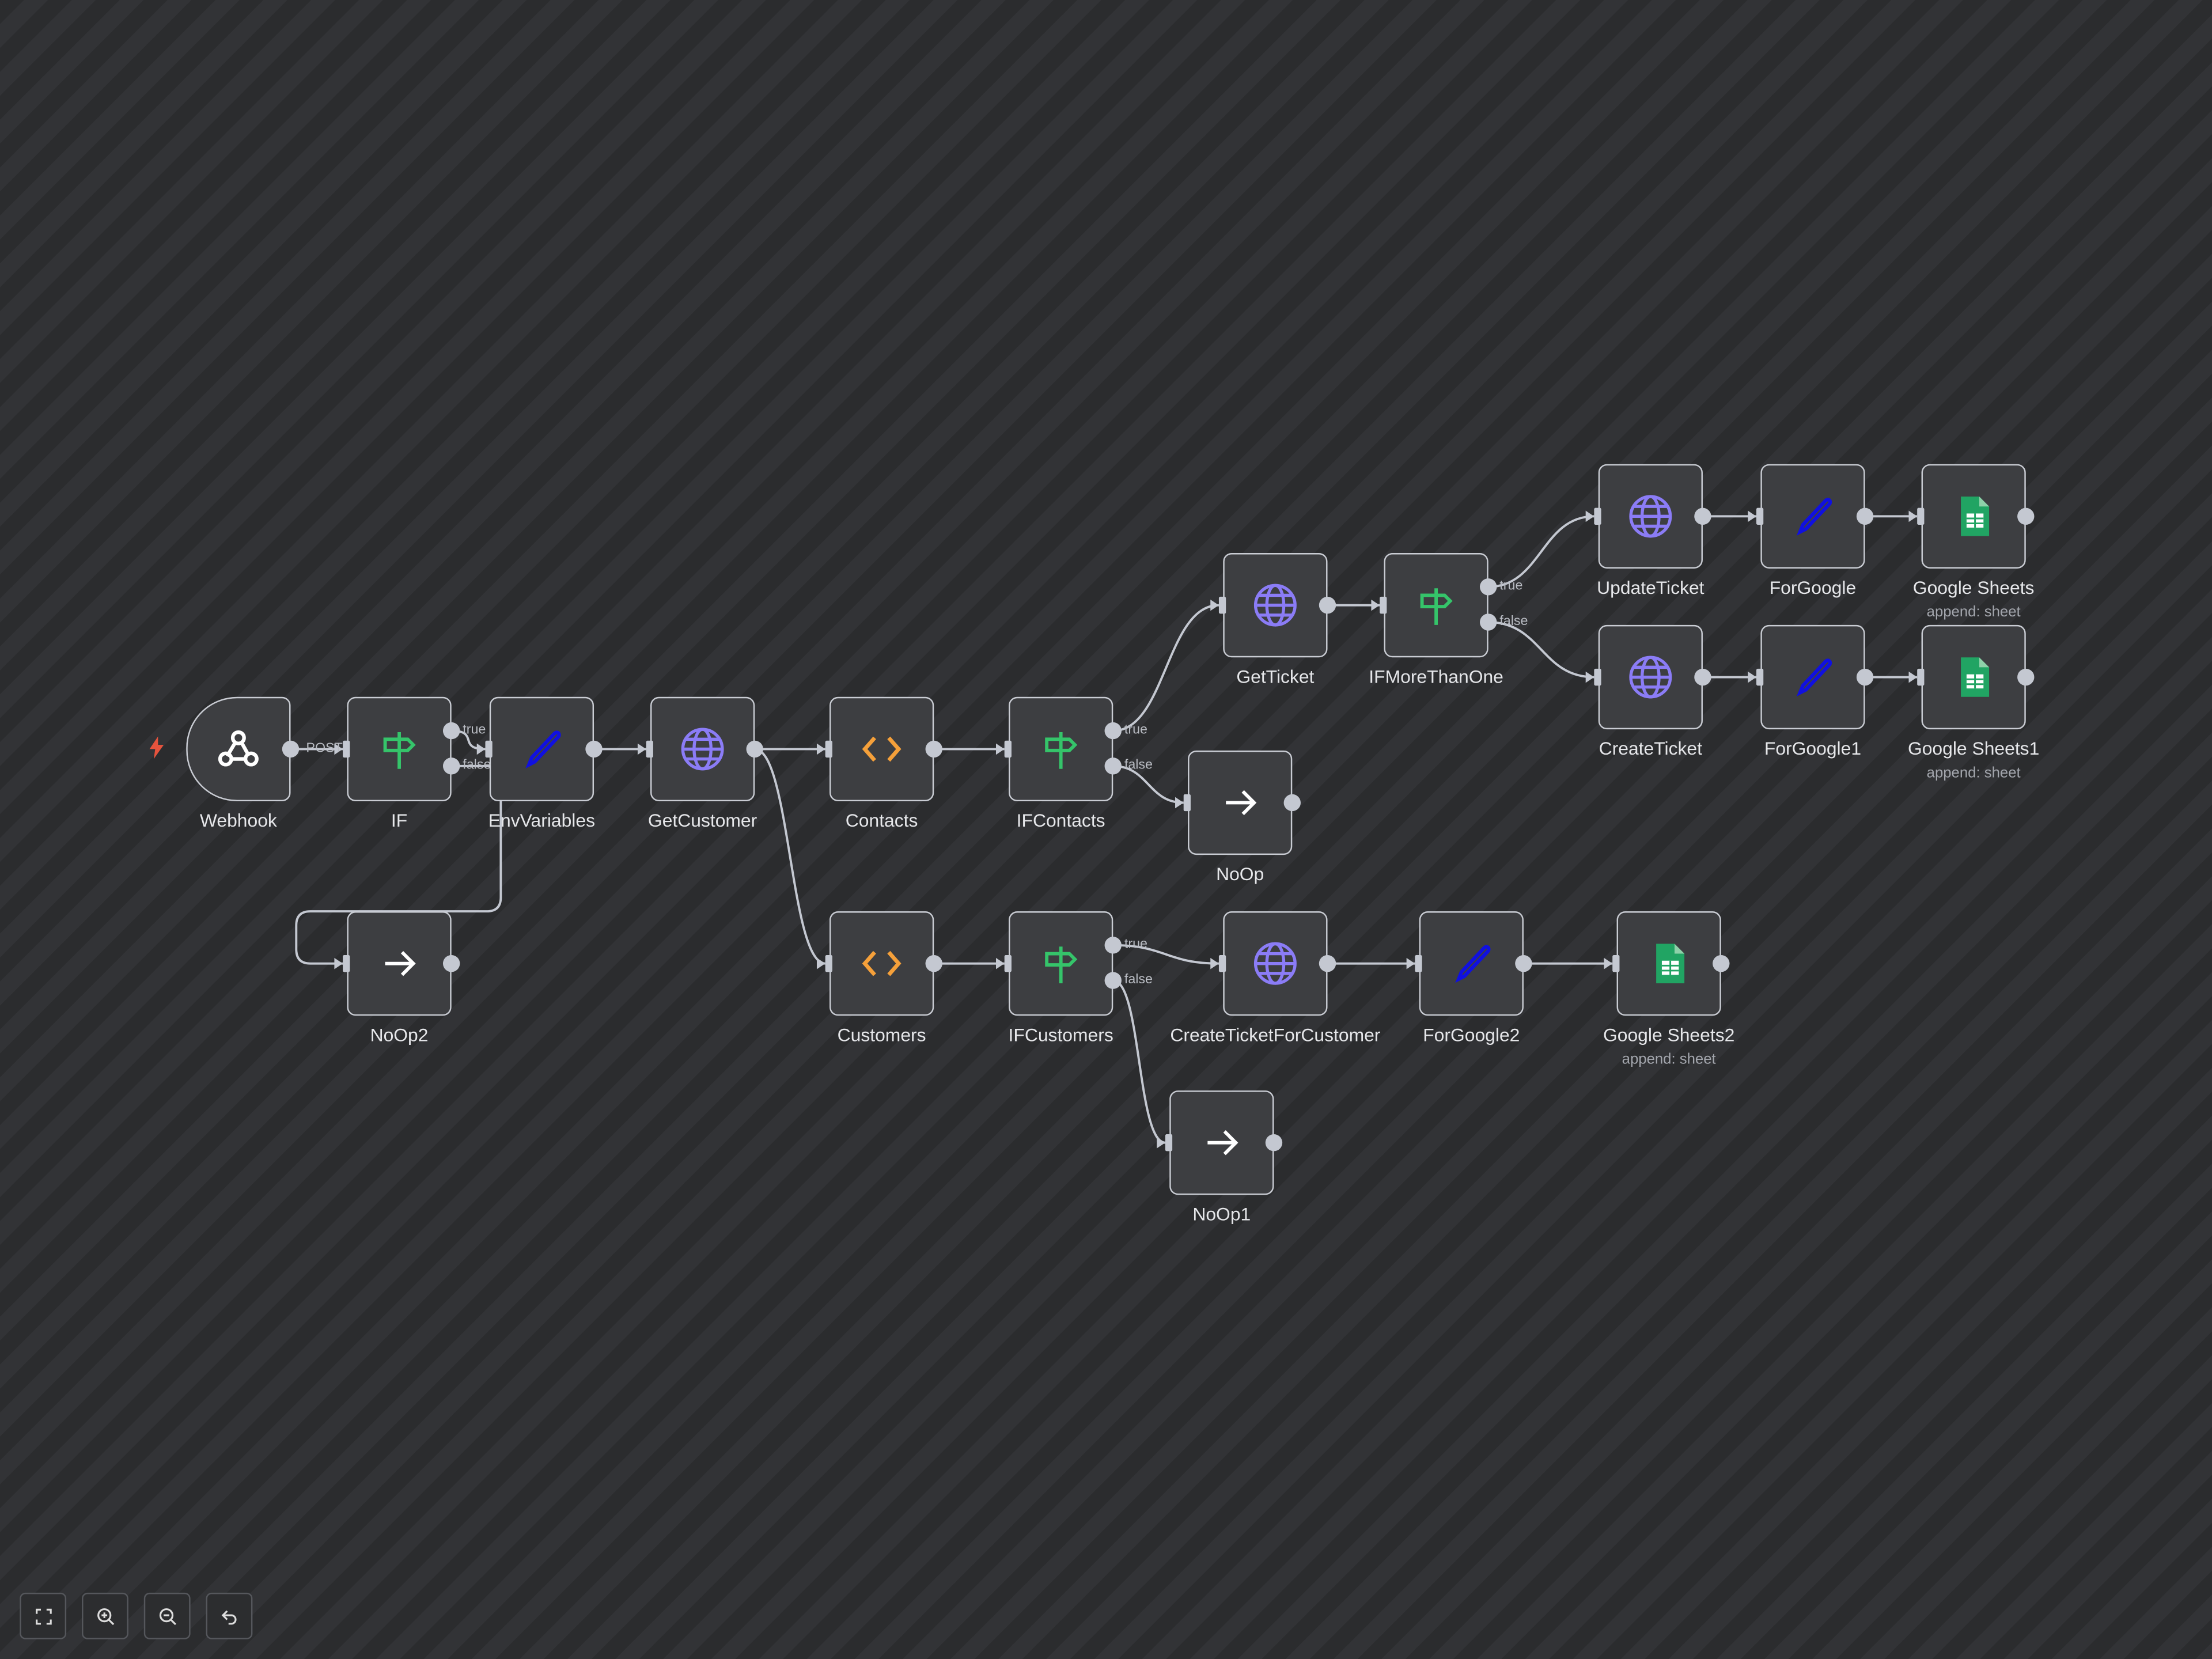 The width and height of the screenshot is (2212, 1659). I want to click on node-label: Google Sheets1, so click(1973, 748).